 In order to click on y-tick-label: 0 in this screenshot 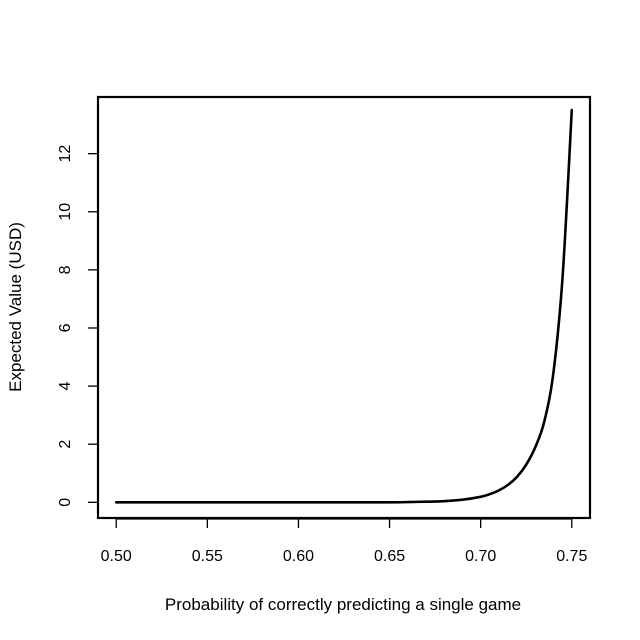, I will do `click(65, 502)`.